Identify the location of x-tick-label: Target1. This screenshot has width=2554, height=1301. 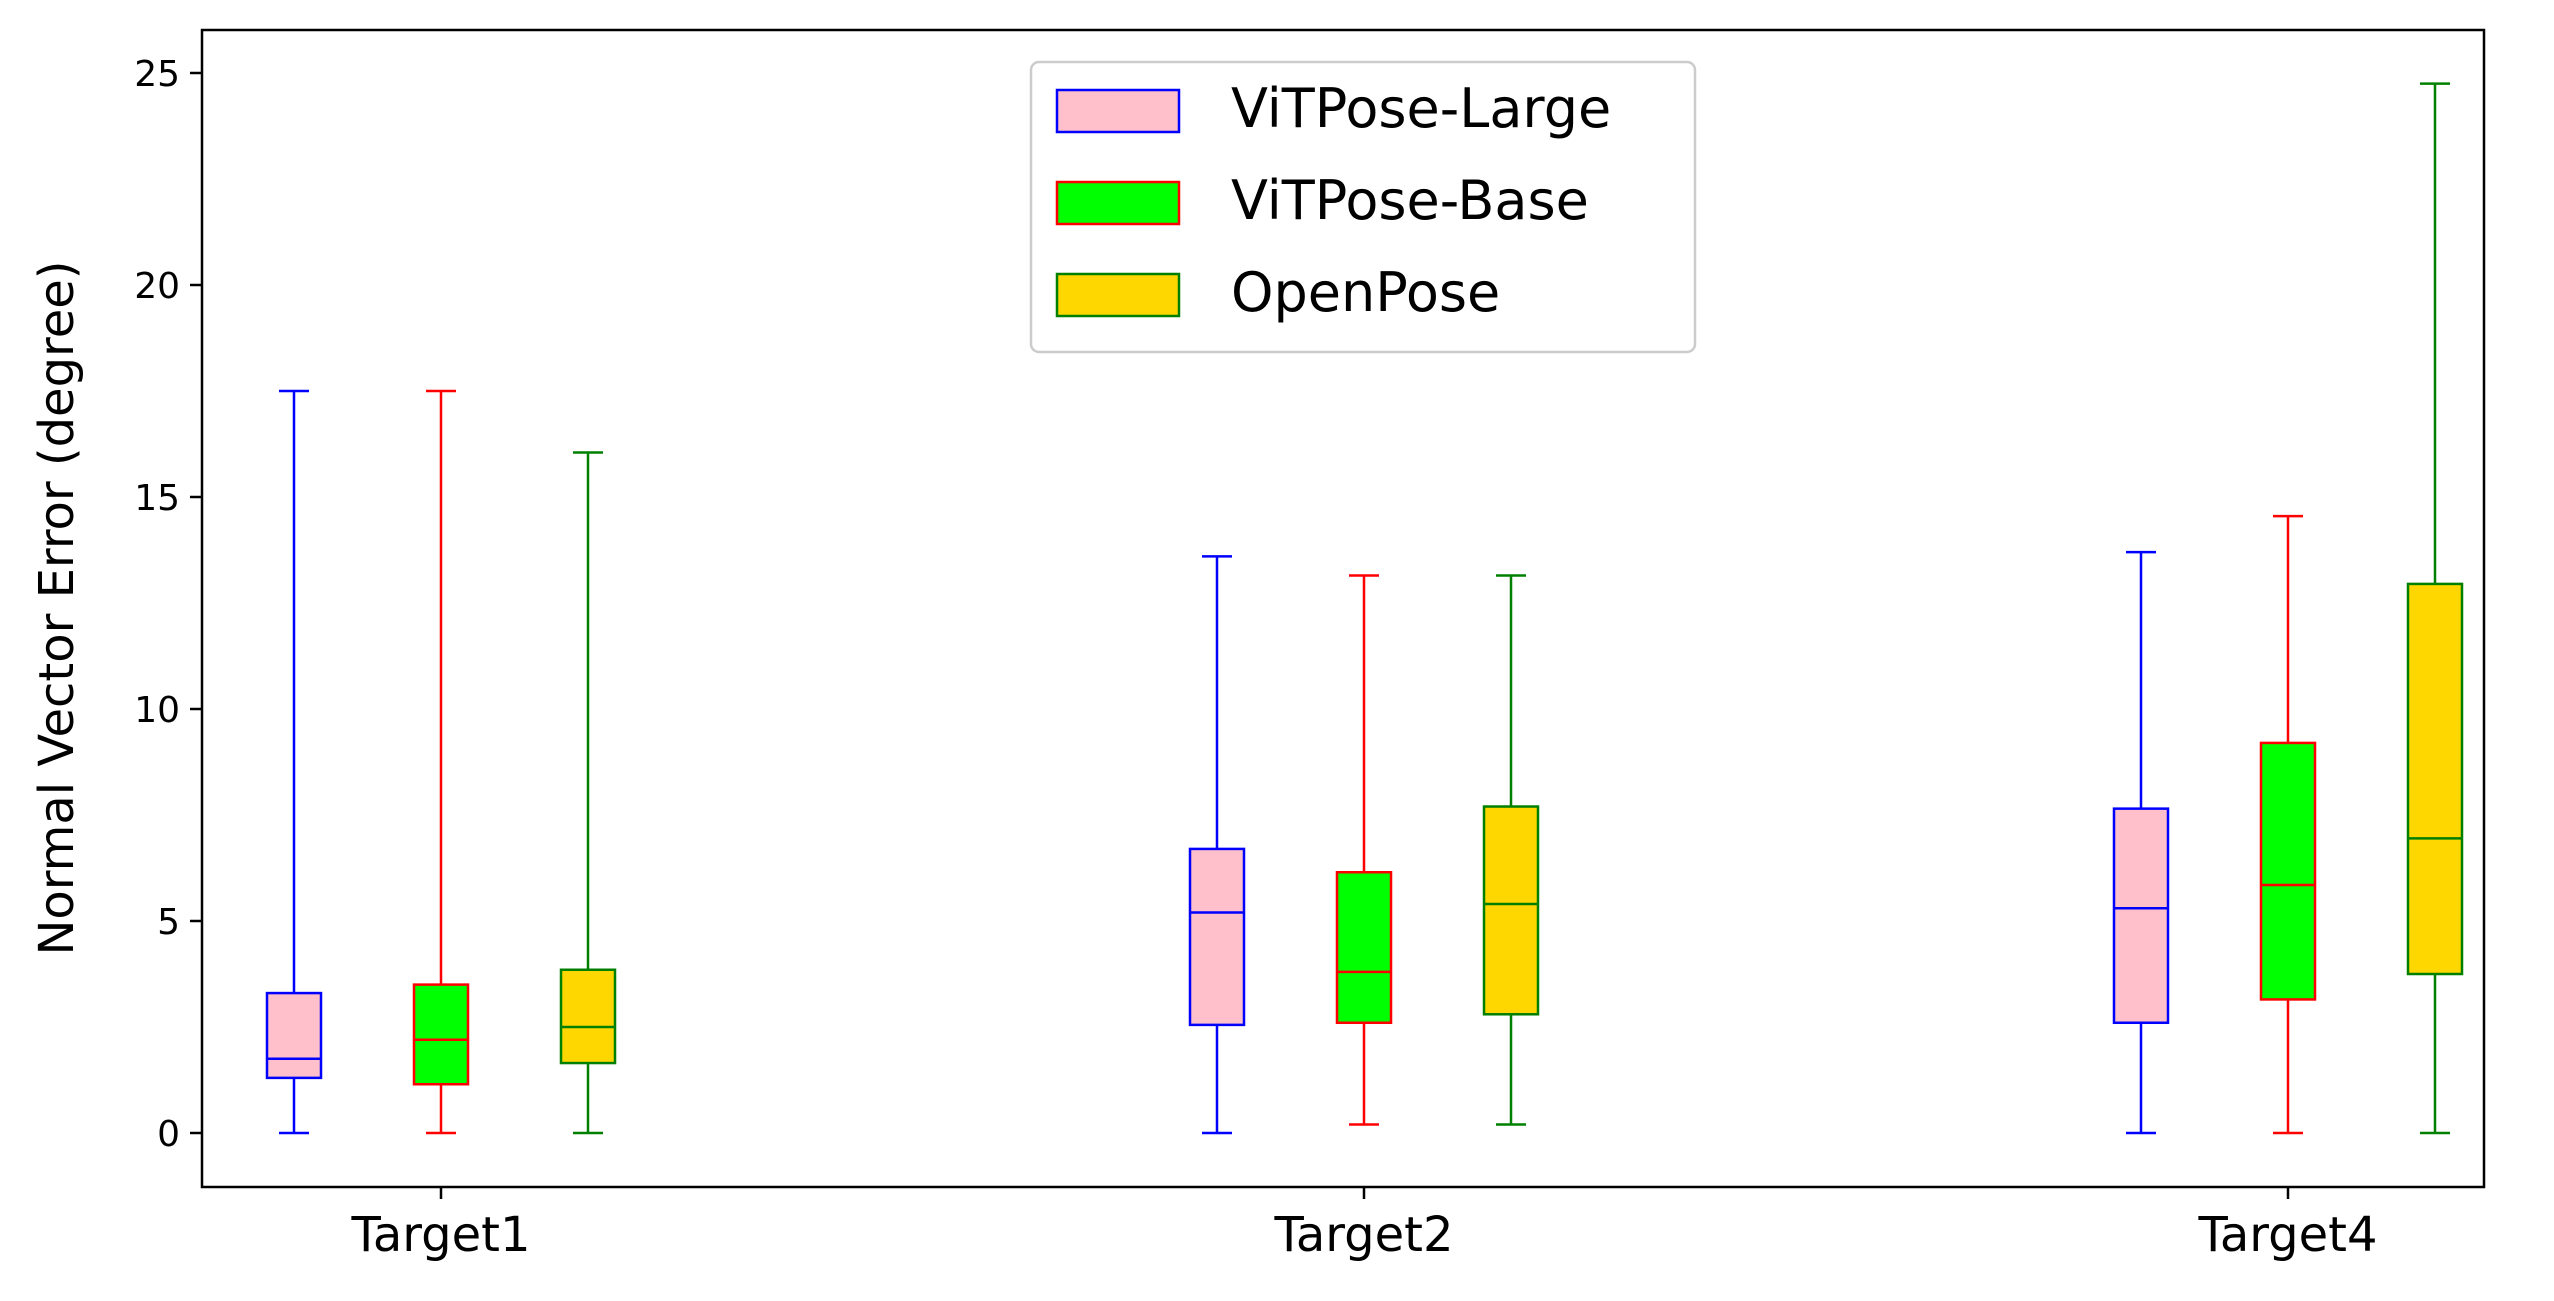
(440, 1235).